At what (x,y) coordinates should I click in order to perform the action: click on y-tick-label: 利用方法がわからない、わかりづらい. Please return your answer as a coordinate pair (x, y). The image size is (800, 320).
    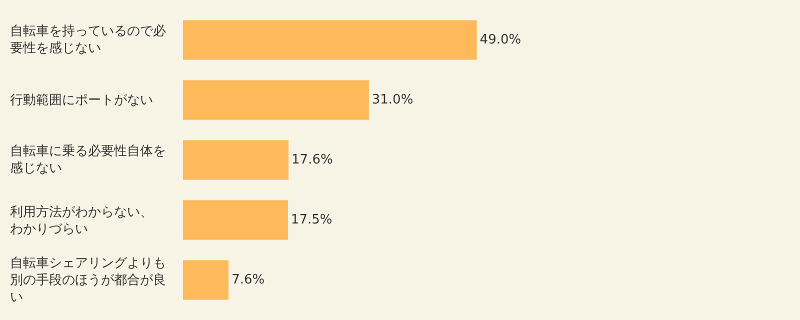
    Looking at the image, I should click on (81, 220).